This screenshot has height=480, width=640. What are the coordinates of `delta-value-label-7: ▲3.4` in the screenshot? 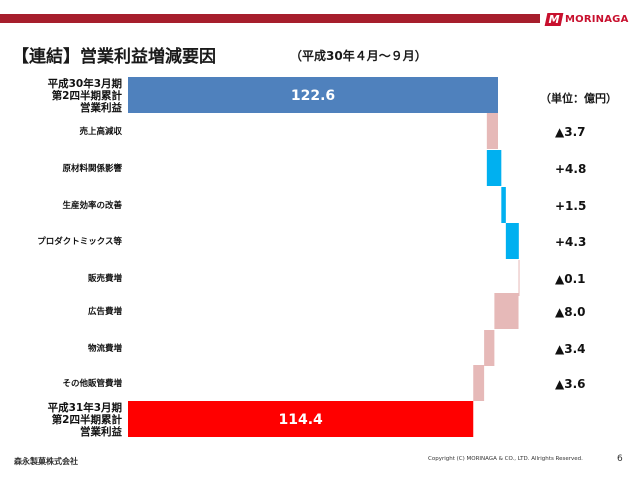 It's located at (570, 349).